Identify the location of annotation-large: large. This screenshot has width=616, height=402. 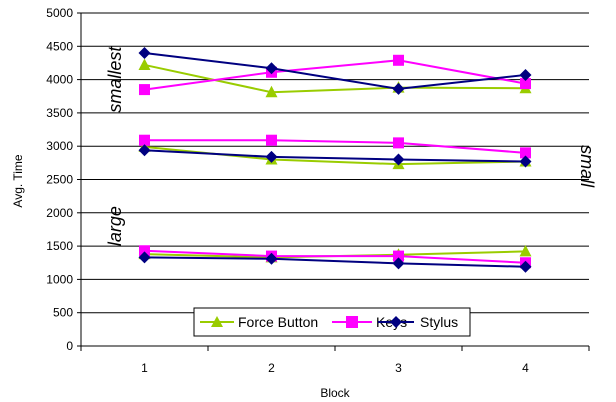
(115, 226).